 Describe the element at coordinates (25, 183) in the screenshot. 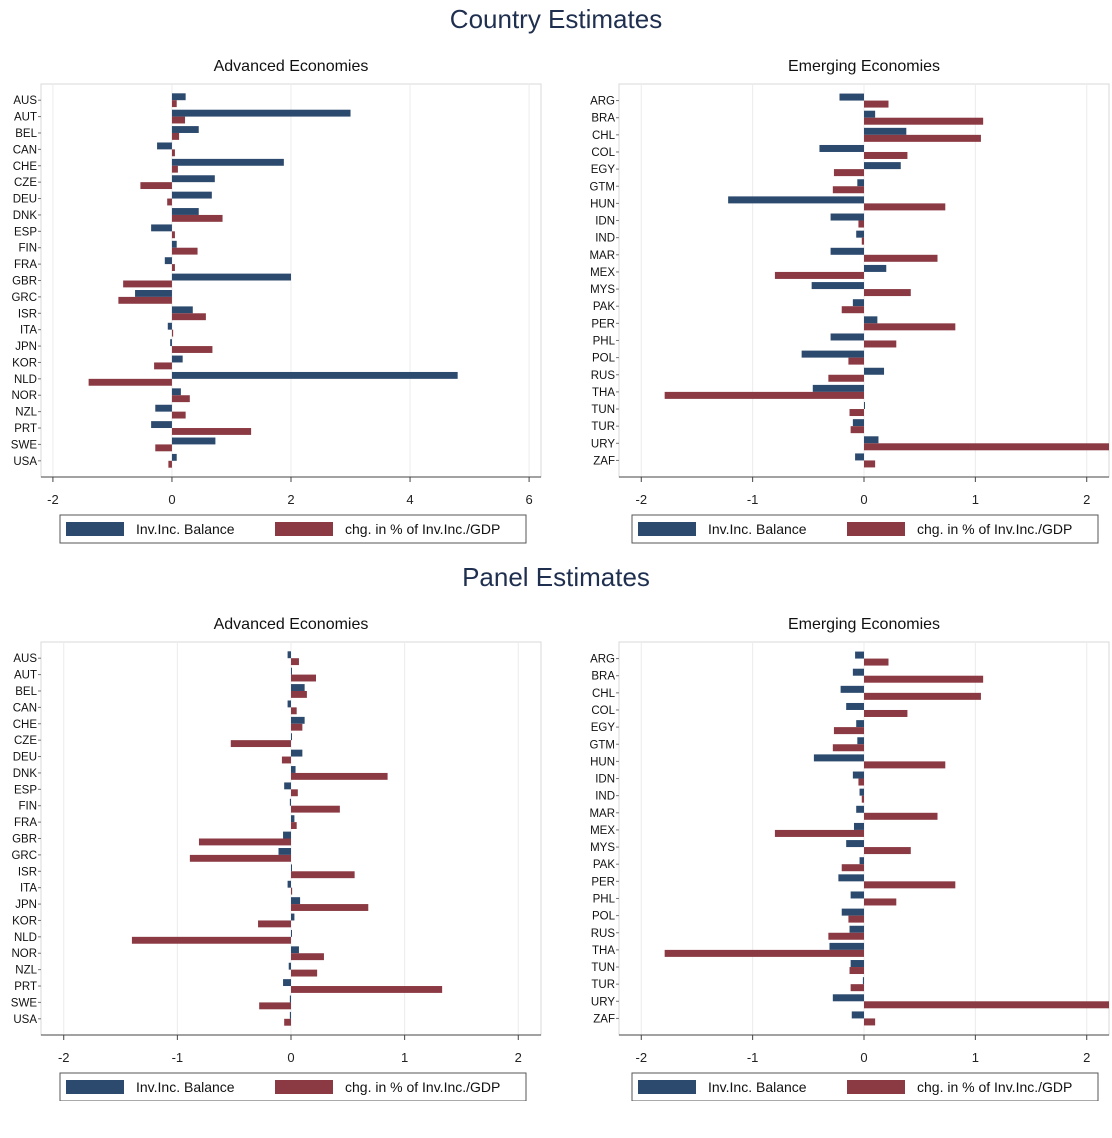

I see `y-tick-label: CZE` at that location.